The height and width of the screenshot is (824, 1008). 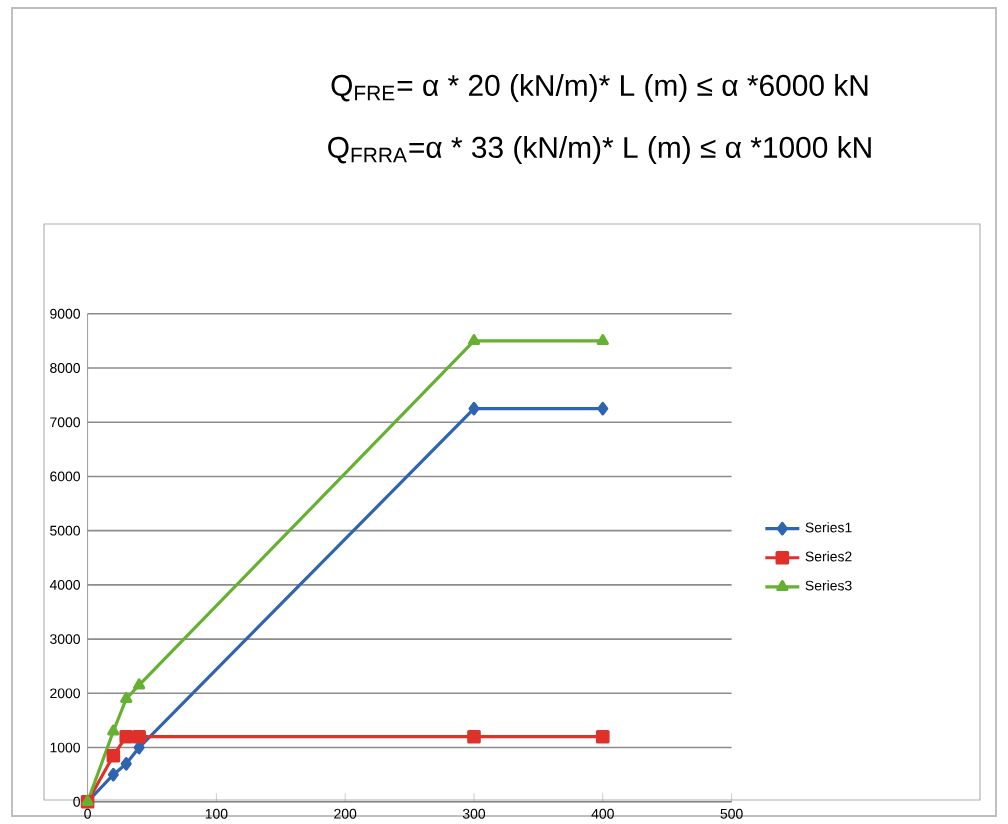 What do you see at coordinates (599, 150) in the screenshot?
I see `chart-subtitle: Q$_{FRRA}$=α * 33 (kN/m)* L (m) ≤ α *1000 kN` at bounding box center [599, 150].